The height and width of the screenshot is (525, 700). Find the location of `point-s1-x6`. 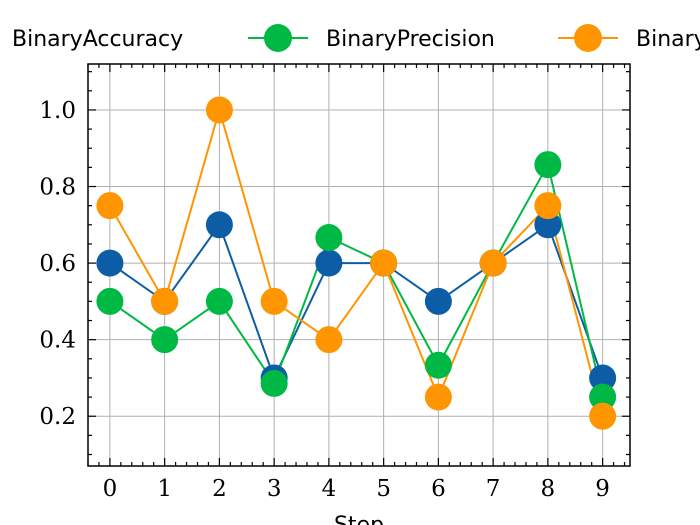

point-s1-x6 is located at coordinates (438, 365).